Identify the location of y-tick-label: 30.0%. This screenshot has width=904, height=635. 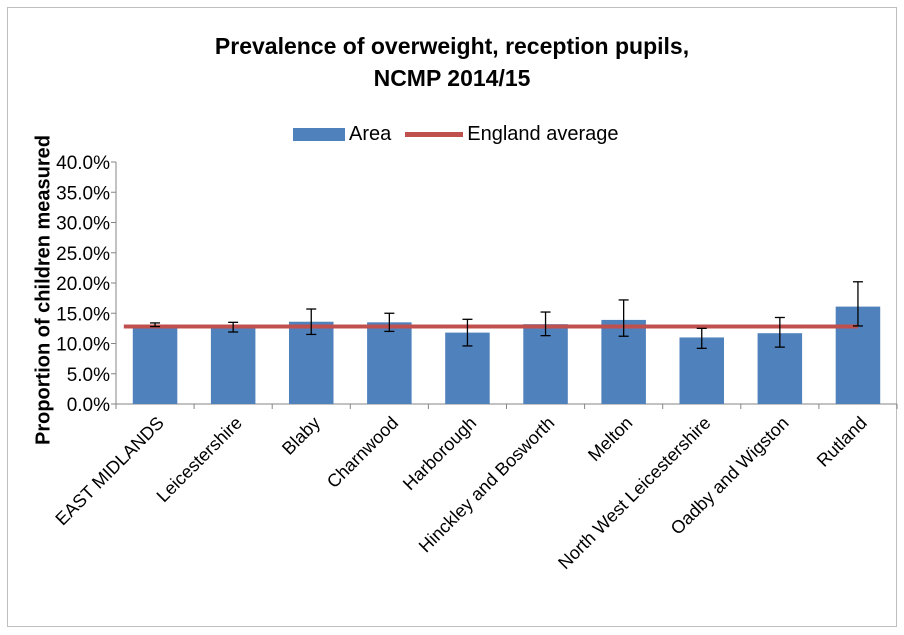
(83, 224).